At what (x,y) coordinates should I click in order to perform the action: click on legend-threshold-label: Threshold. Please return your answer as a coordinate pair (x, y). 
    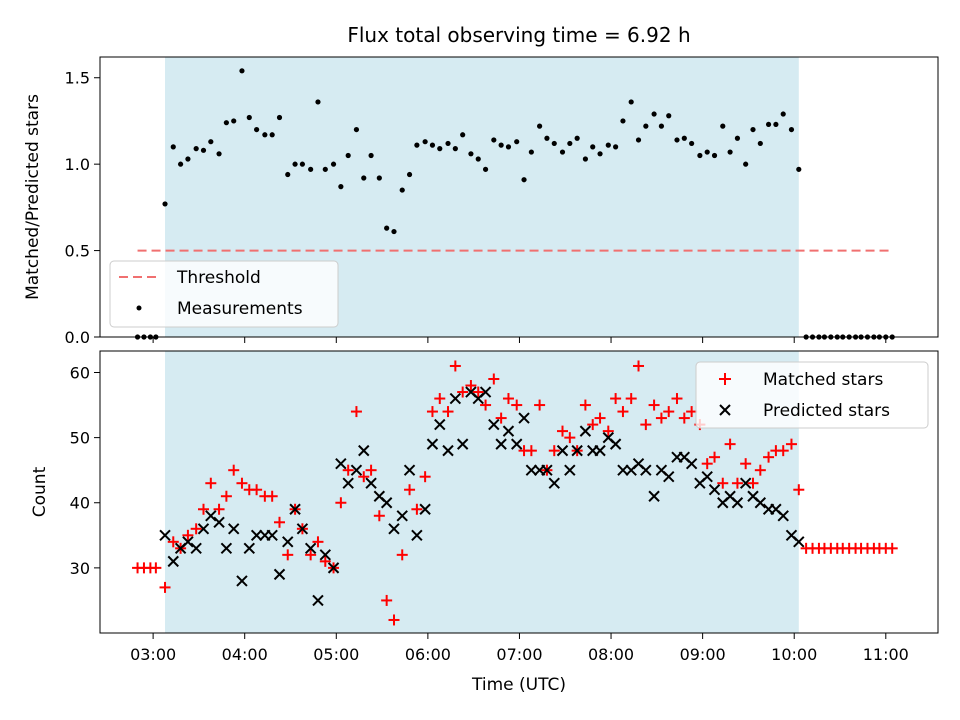
    Looking at the image, I should click on (218, 278).